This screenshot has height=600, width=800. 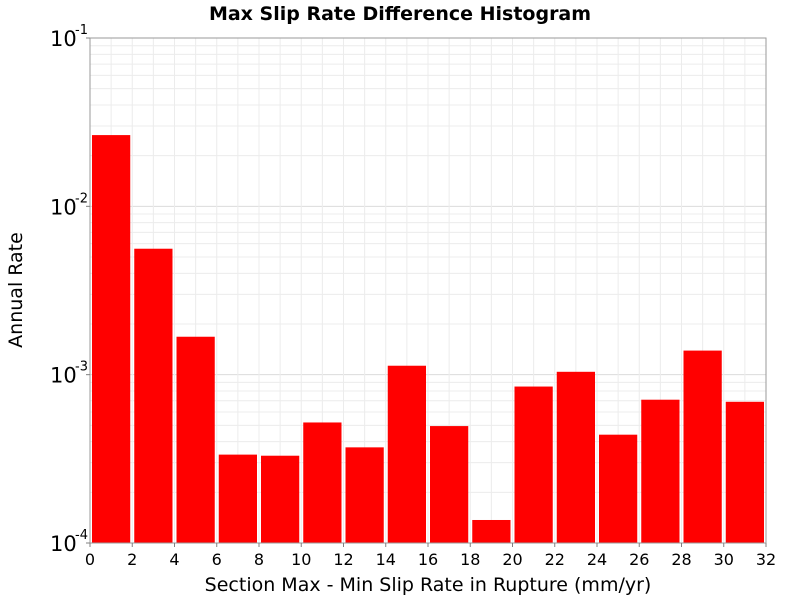 I want to click on y-tick-exponent: -3, so click(x=81, y=367).